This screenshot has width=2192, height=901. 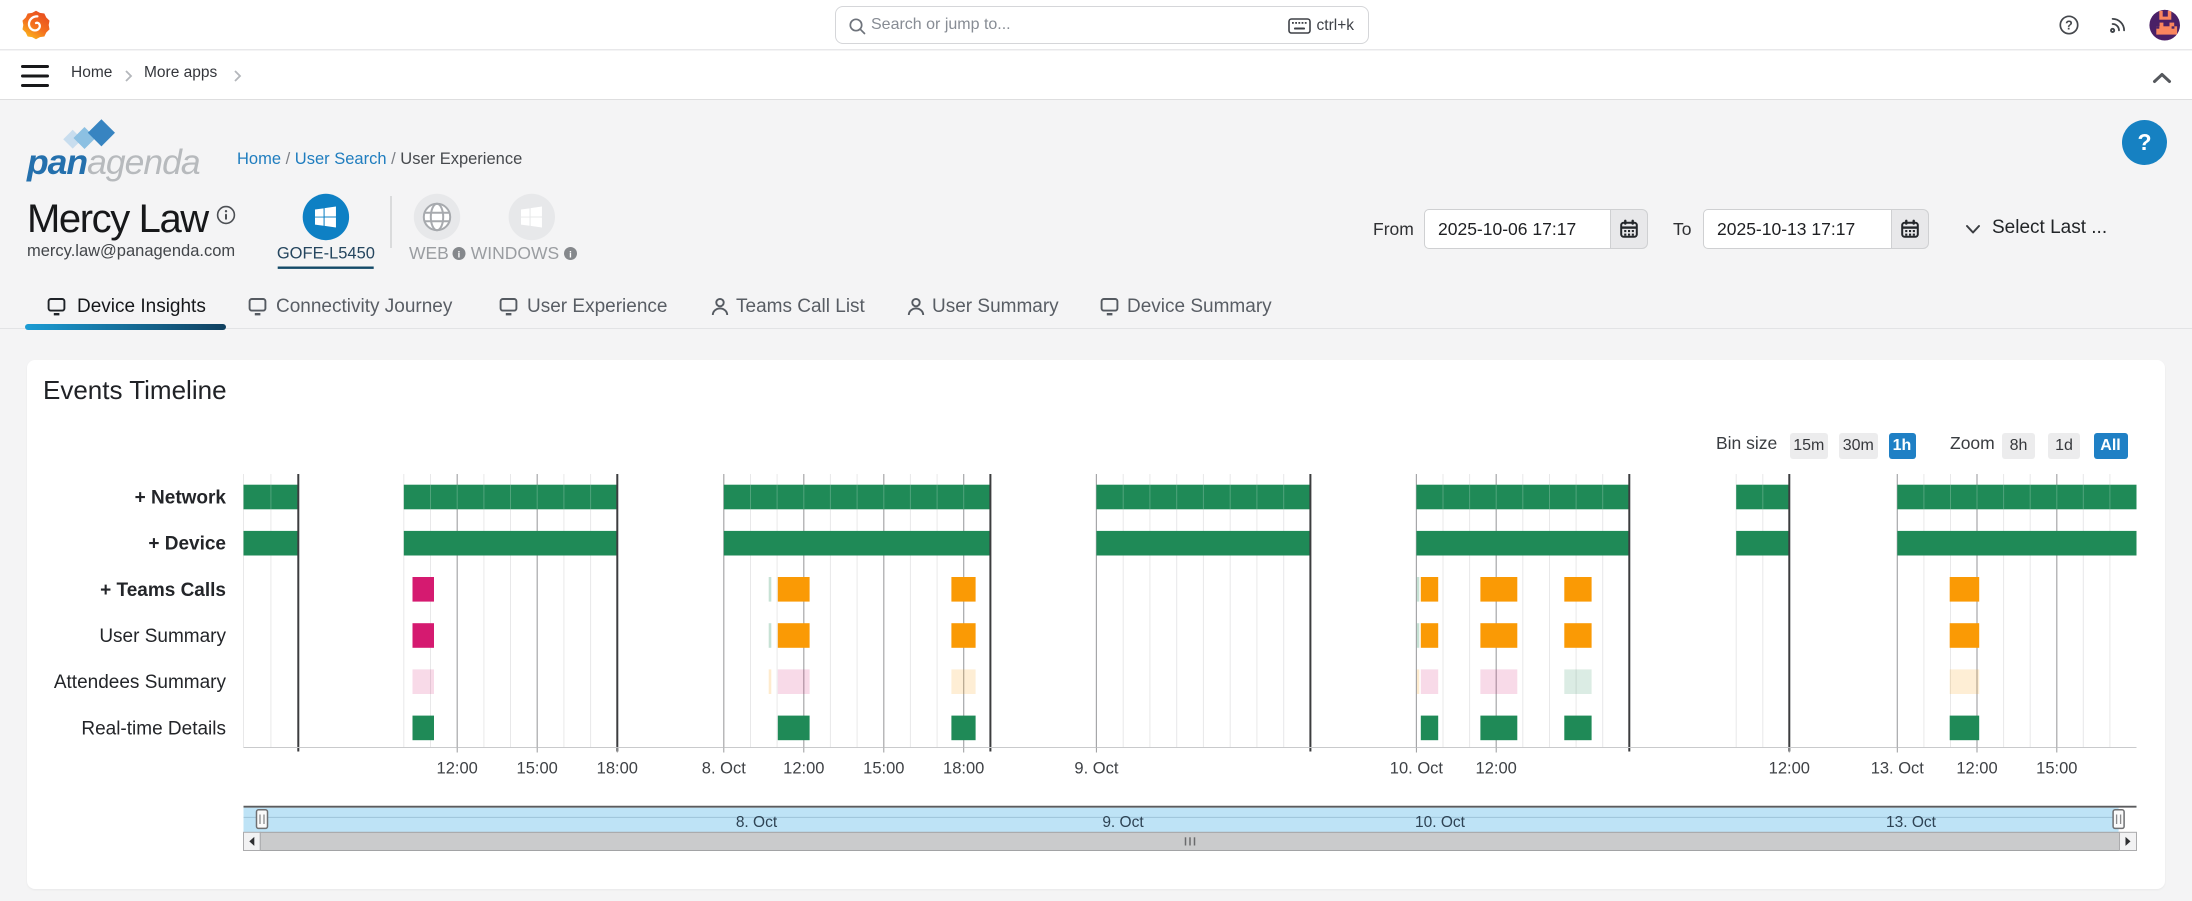 I want to click on svg-text: + Network, so click(x=181, y=498).